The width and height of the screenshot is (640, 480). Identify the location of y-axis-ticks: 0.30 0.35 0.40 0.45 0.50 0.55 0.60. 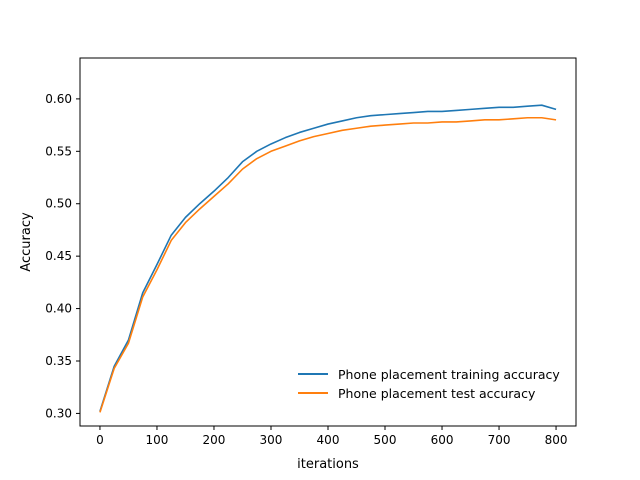
(62, 256).